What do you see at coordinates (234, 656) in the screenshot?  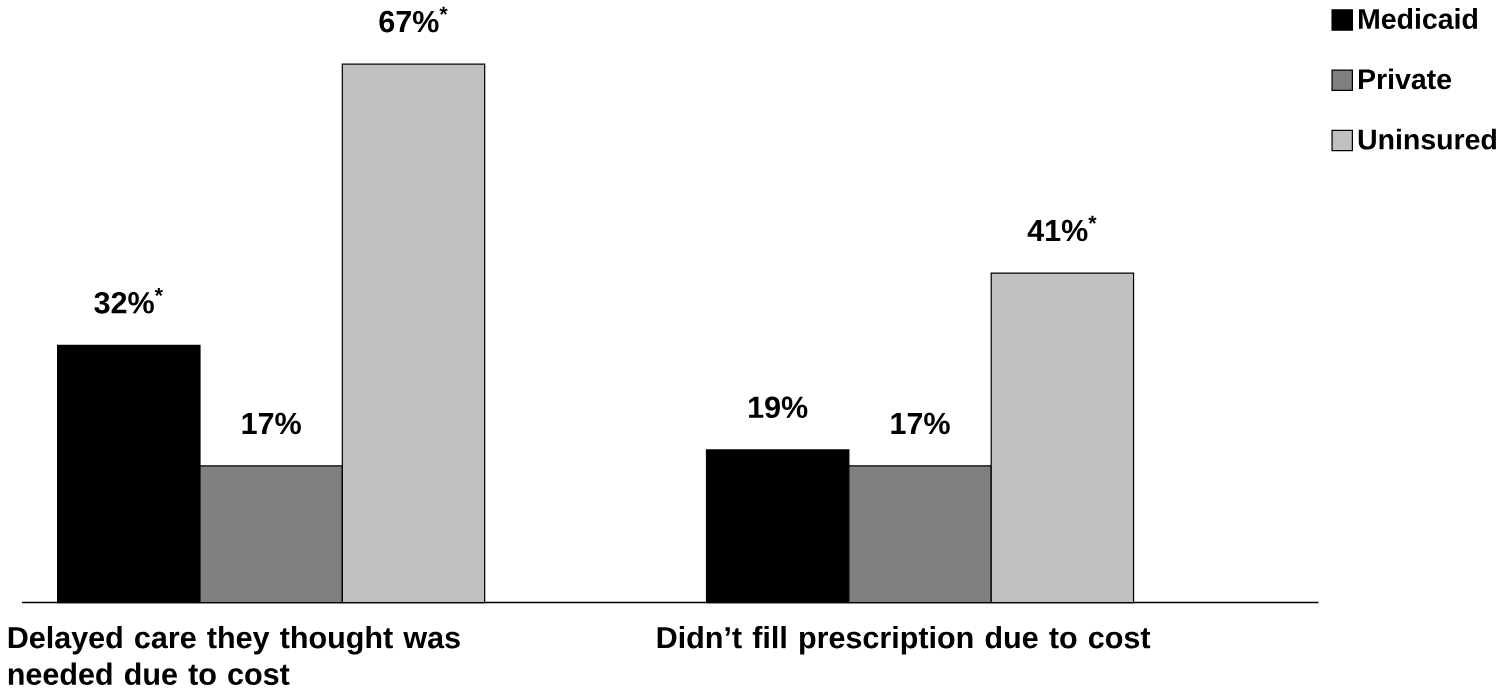 I see `x-tick-label: Delayed care they thought was needed due to cost` at bounding box center [234, 656].